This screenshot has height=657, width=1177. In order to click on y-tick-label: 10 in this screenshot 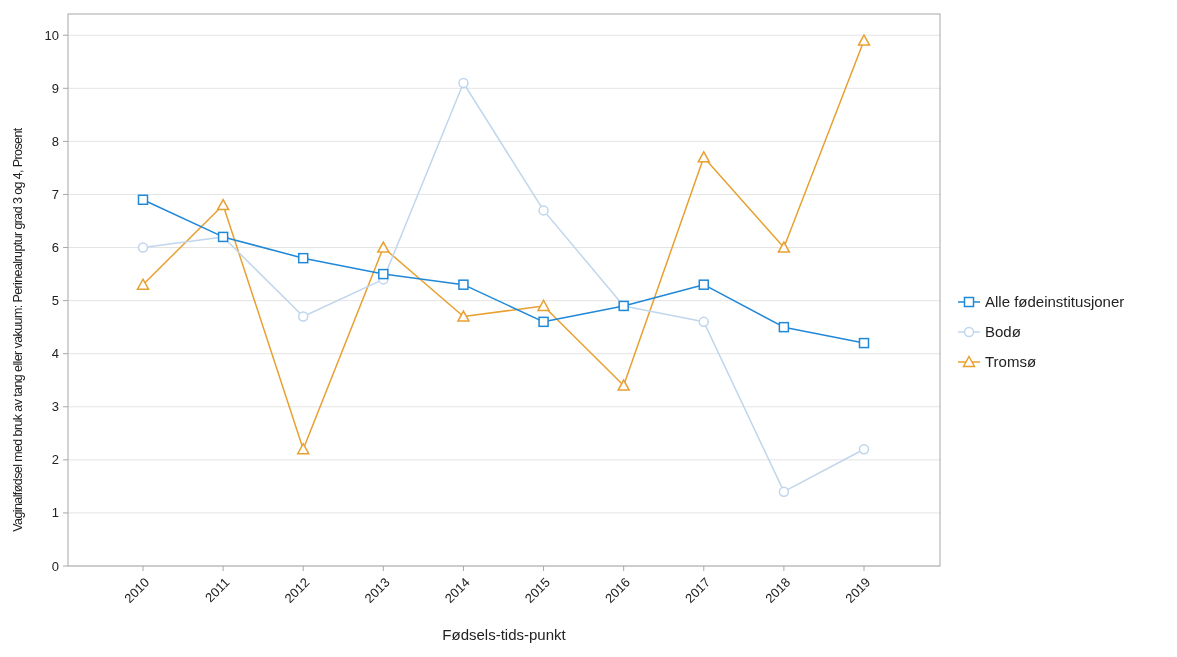, I will do `click(51, 35)`.